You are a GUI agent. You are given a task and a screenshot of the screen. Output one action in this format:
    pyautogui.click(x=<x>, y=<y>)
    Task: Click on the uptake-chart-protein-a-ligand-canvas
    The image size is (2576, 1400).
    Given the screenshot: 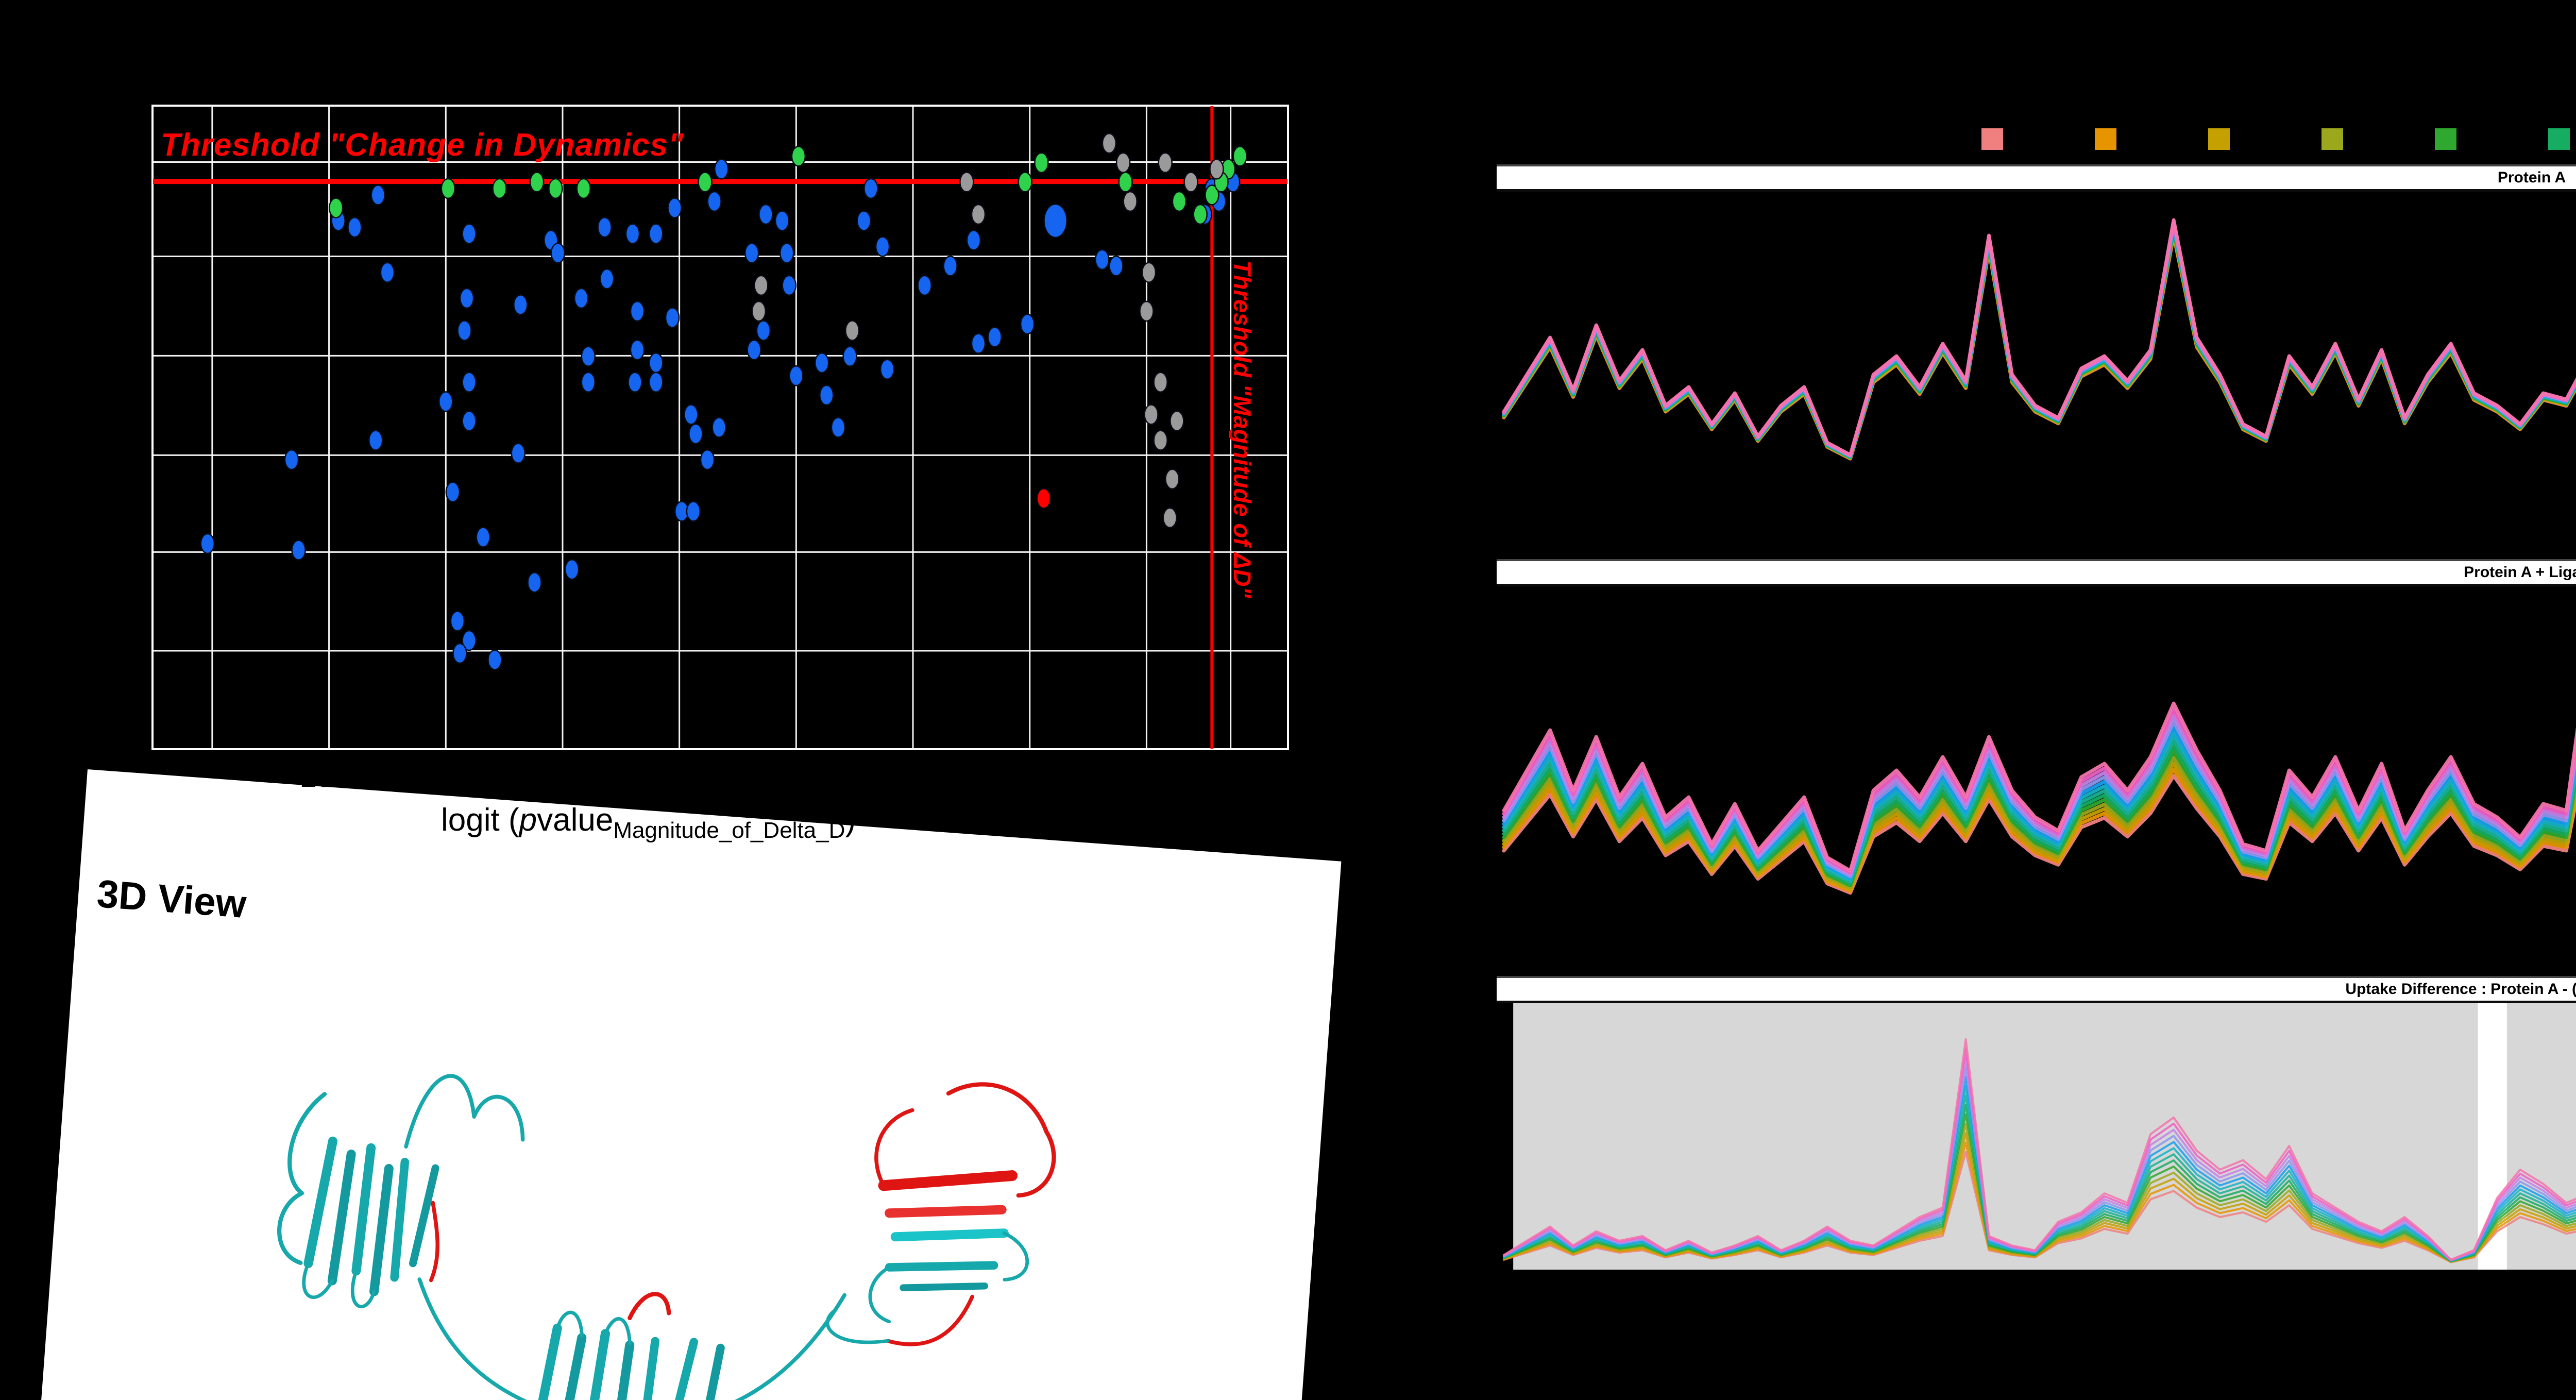 What is the action you would take?
    pyautogui.click(x=2036, y=780)
    